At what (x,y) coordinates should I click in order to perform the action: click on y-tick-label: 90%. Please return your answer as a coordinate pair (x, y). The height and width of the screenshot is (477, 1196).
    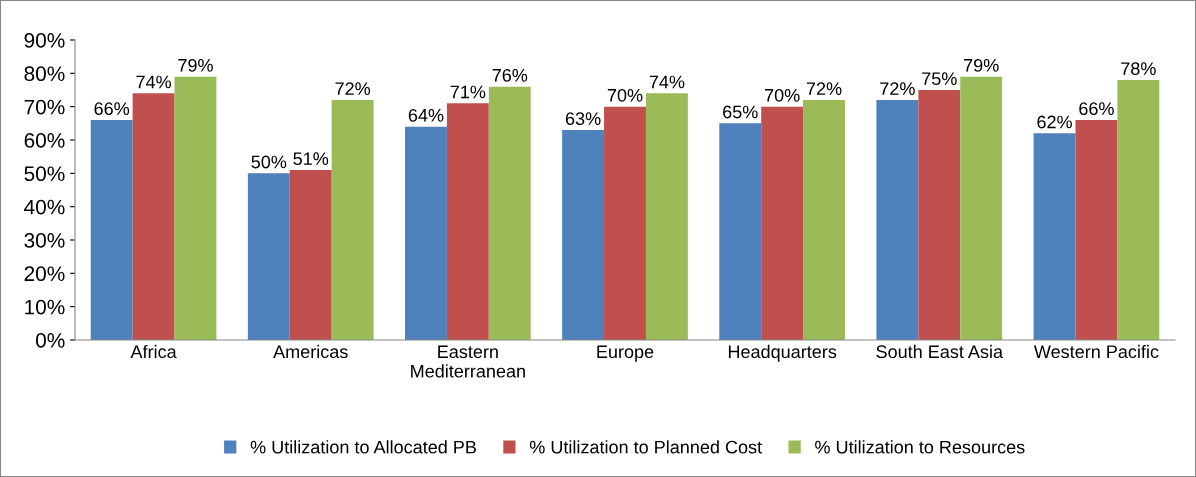
    Looking at the image, I should click on (44, 40).